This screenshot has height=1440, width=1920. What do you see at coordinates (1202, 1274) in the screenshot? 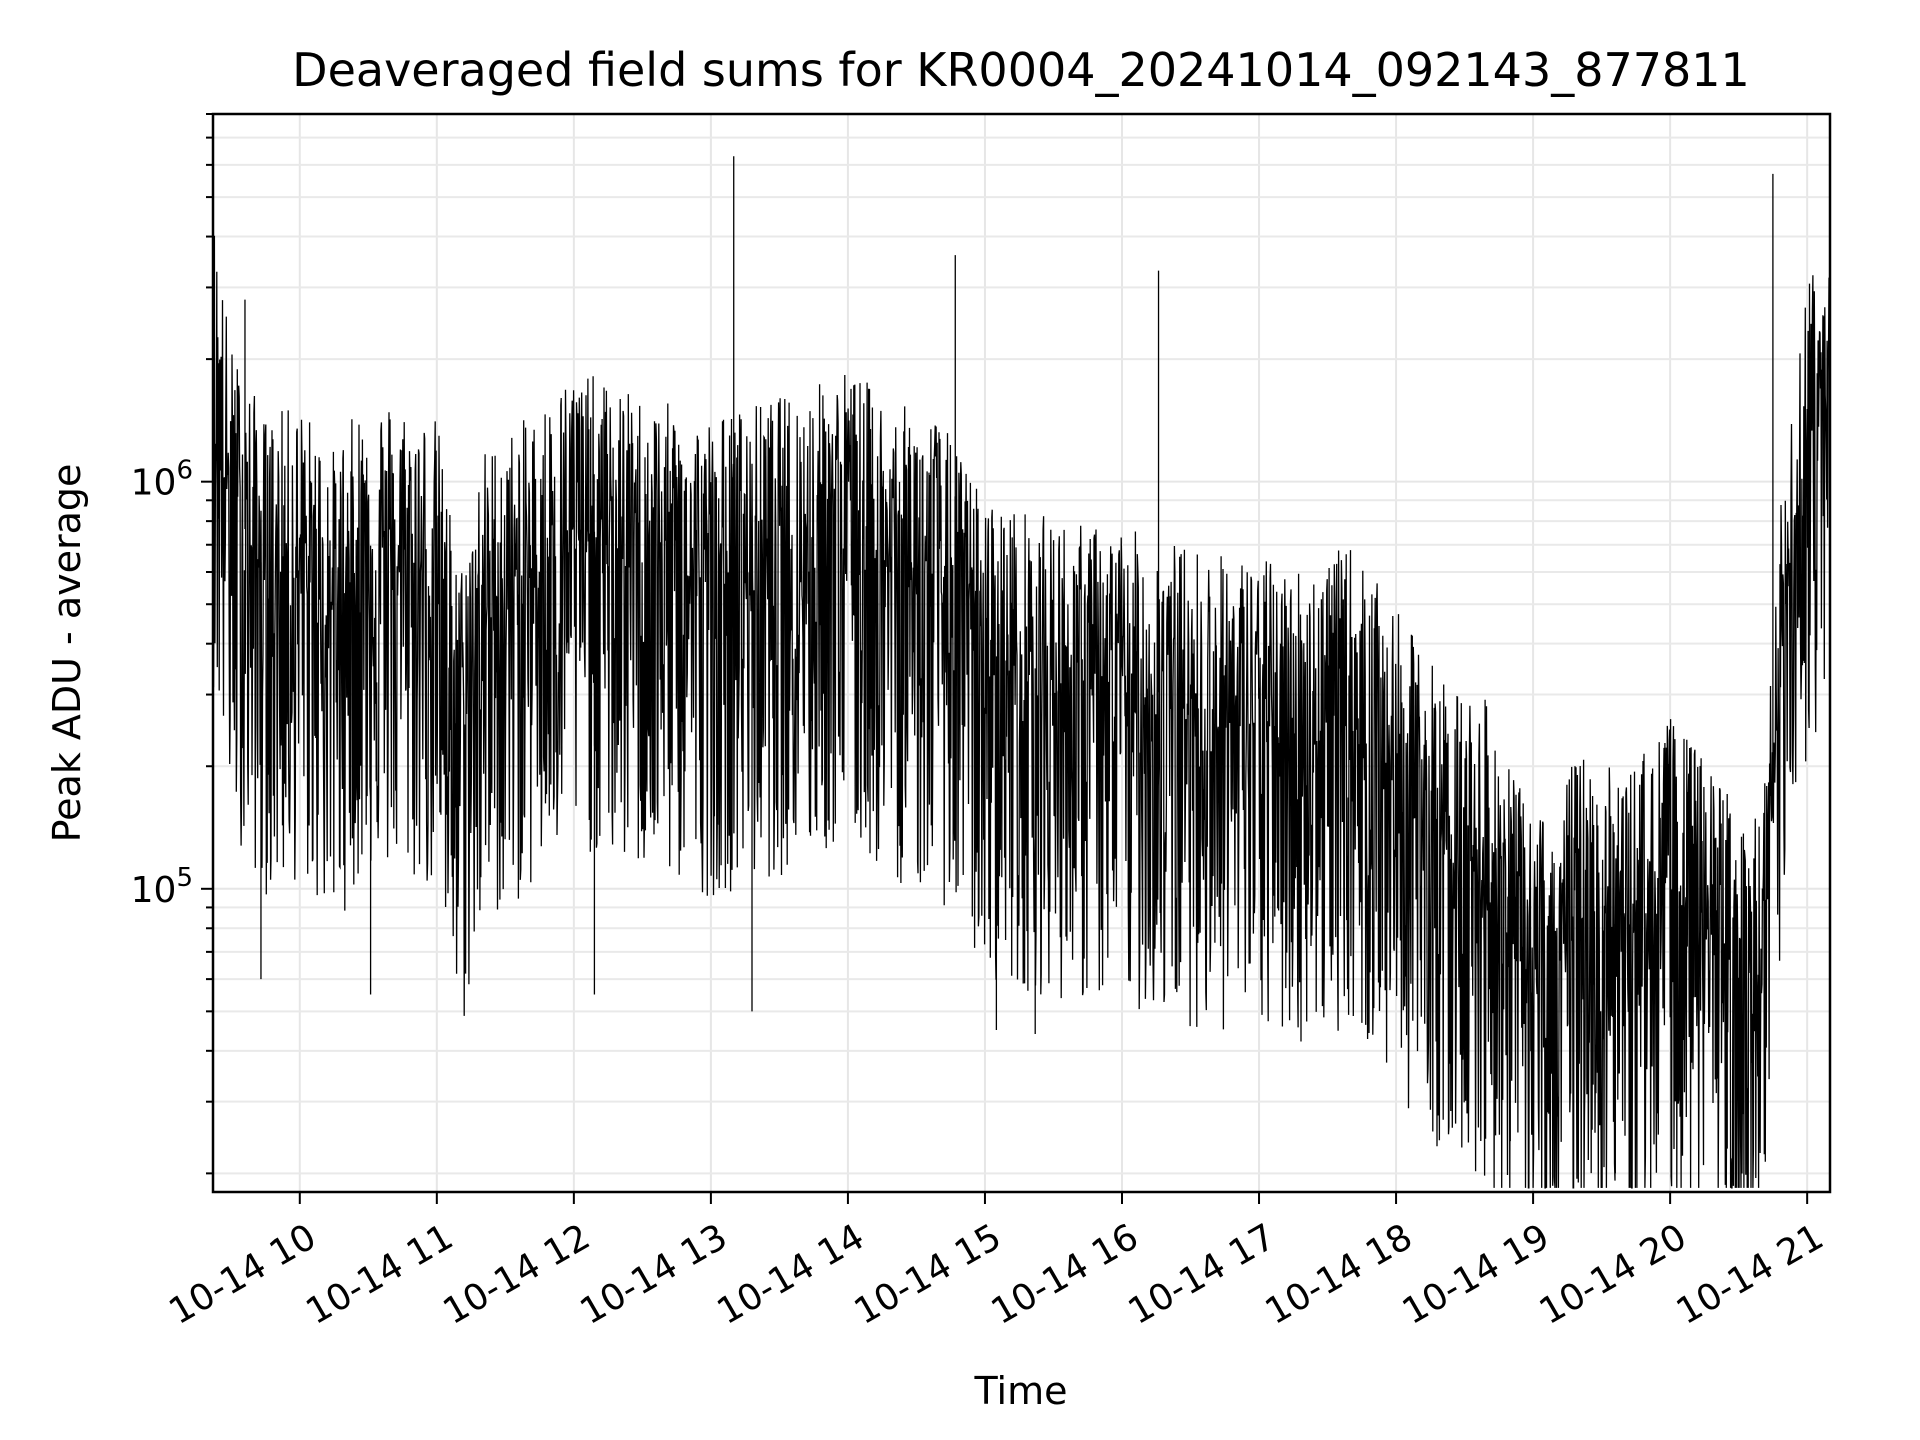
I see `x-tick-label: 10-14 17` at bounding box center [1202, 1274].